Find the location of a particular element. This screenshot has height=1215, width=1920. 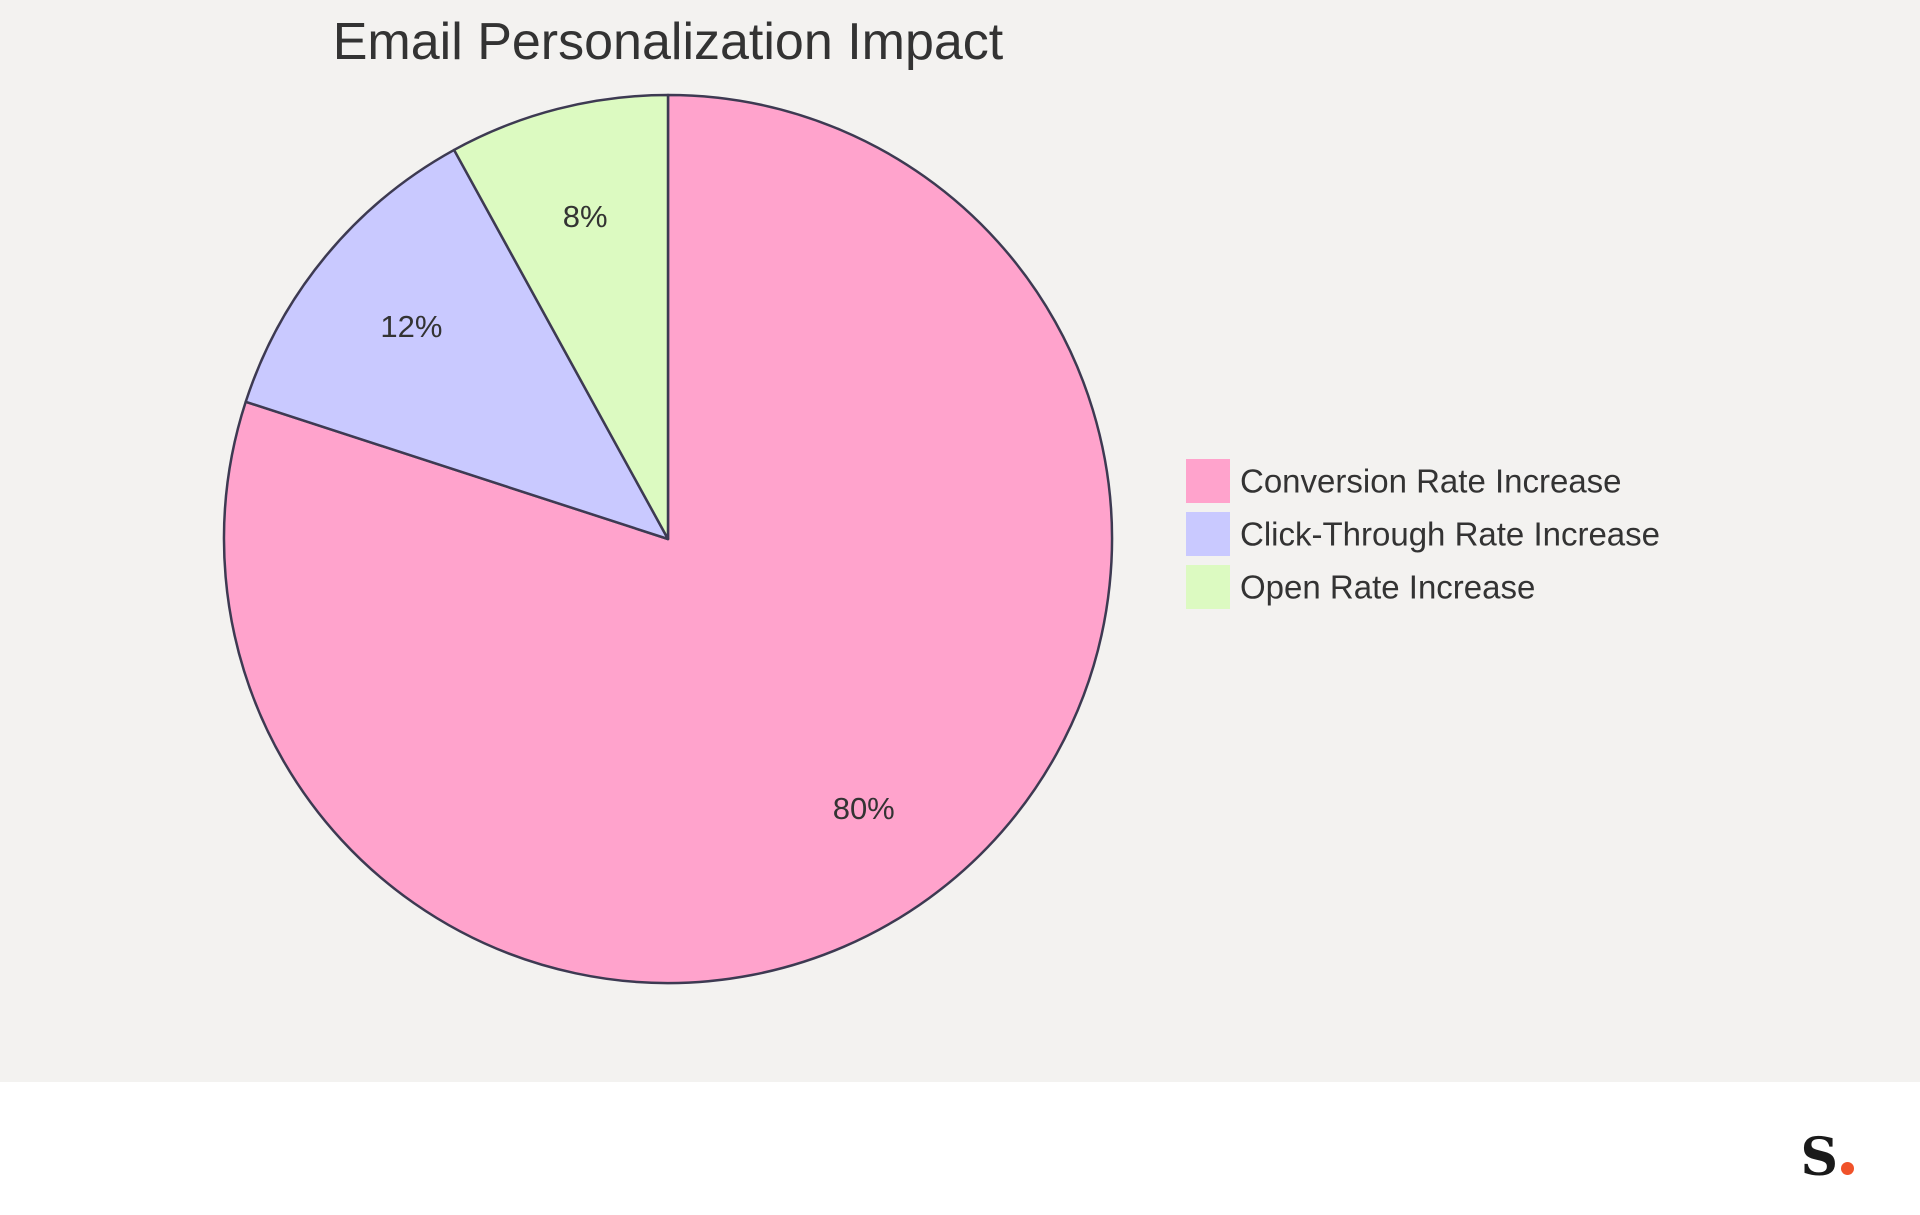

pie-slice-labels: 80% 12% 8% is located at coordinates (637, 512).